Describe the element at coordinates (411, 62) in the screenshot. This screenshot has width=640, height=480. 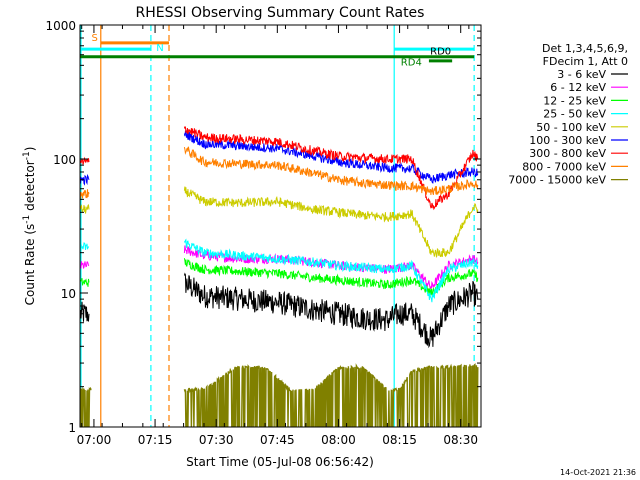
I see `state-label: RD4` at that location.